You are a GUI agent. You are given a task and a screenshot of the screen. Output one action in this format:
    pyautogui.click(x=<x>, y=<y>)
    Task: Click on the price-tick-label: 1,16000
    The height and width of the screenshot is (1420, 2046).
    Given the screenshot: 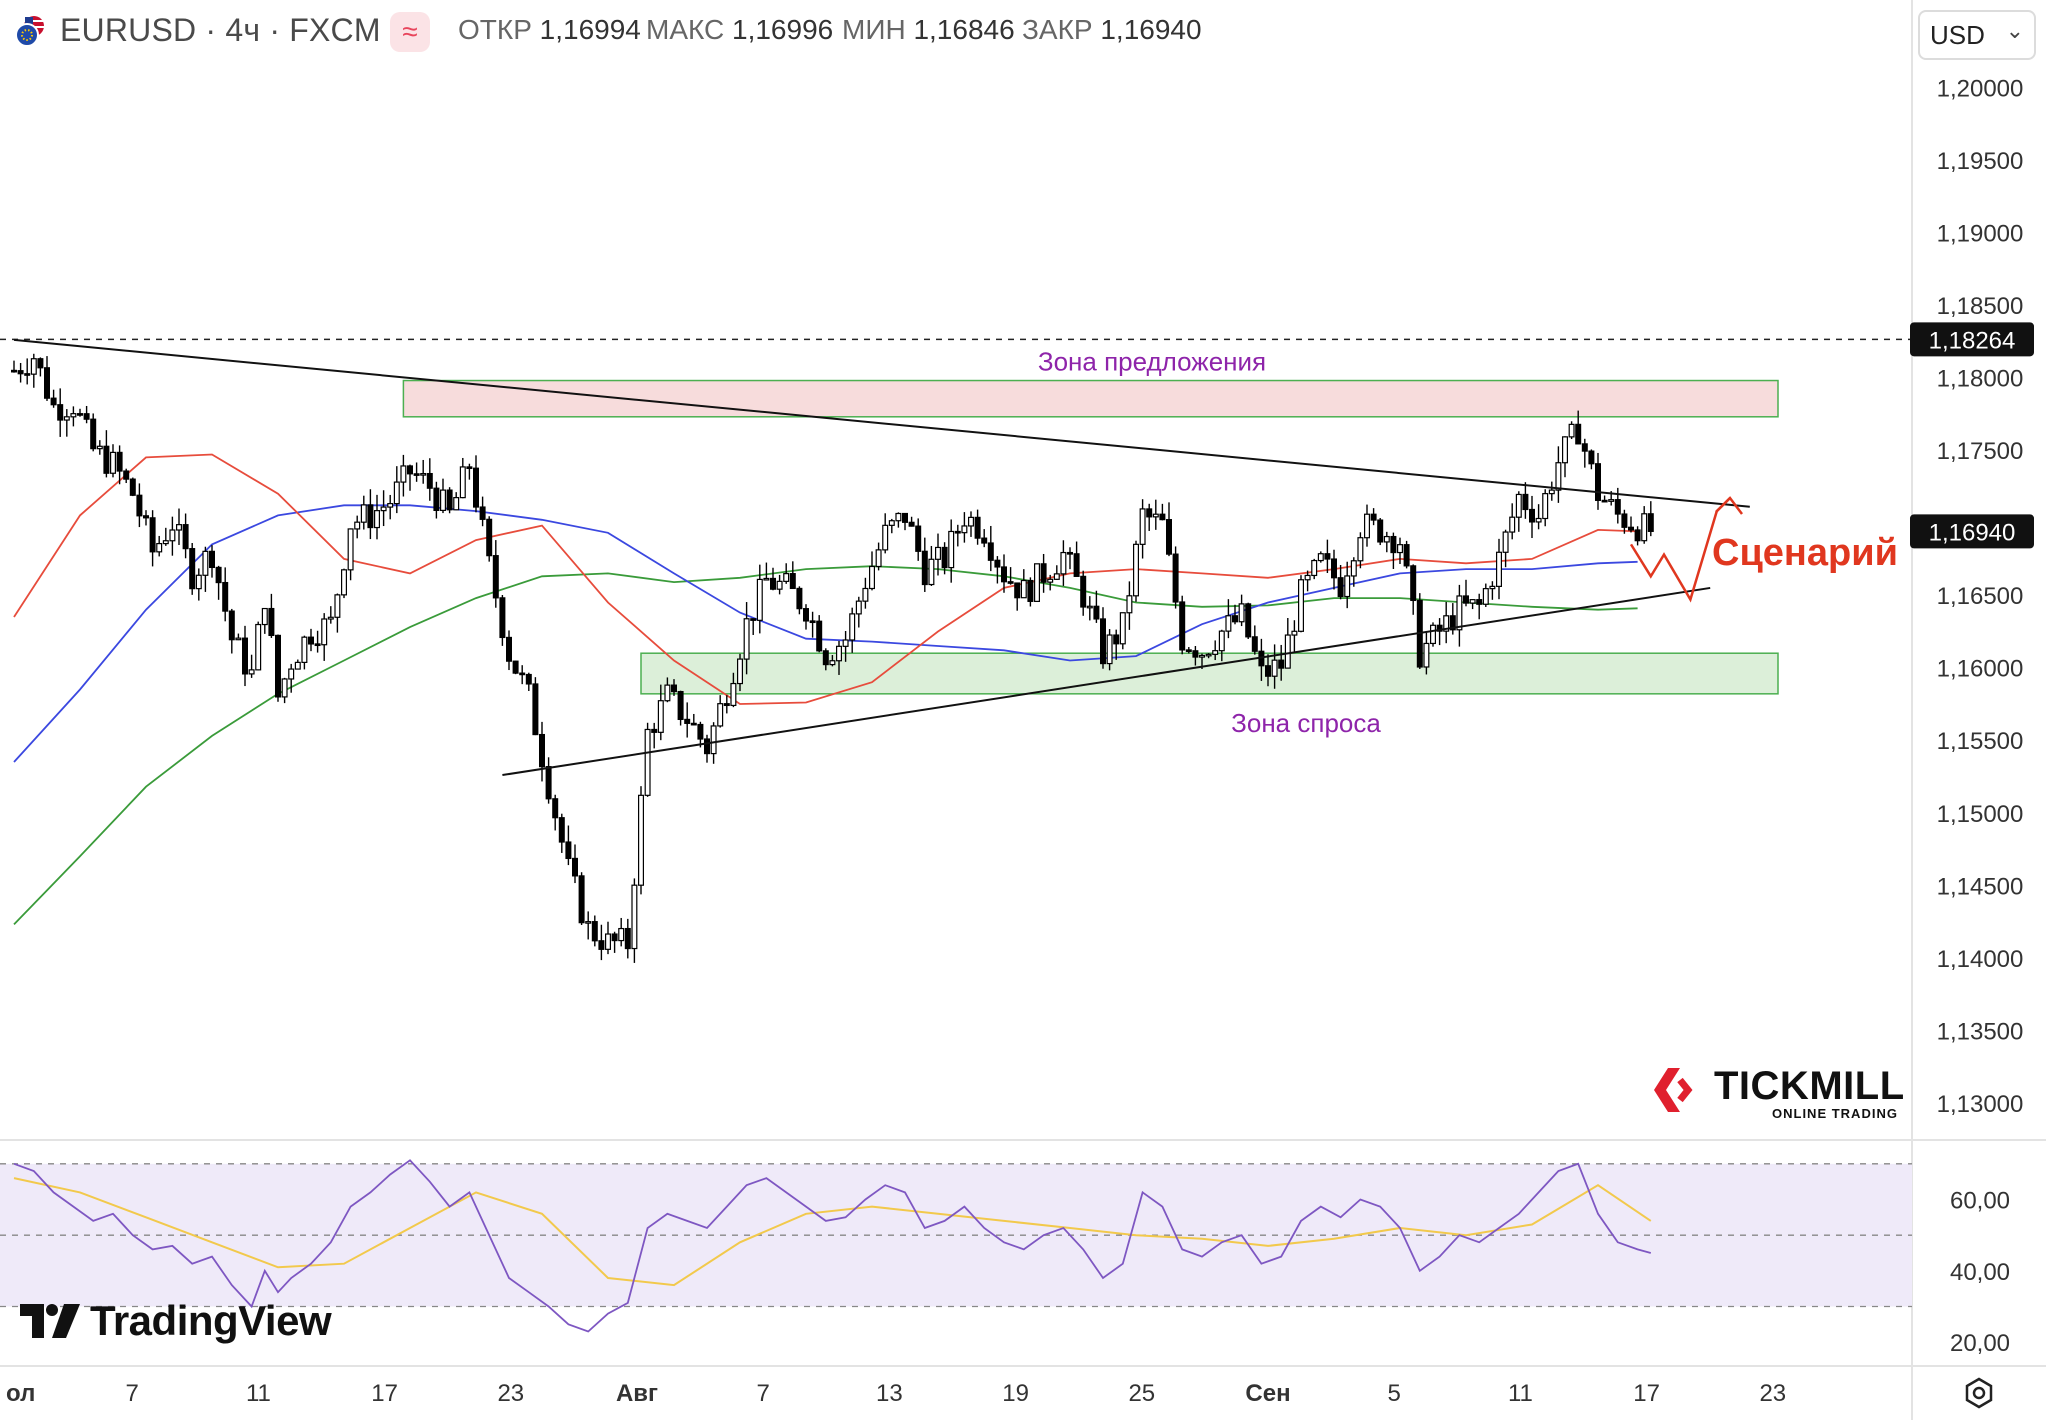 What is the action you would take?
    pyautogui.click(x=1980, y=669)
    